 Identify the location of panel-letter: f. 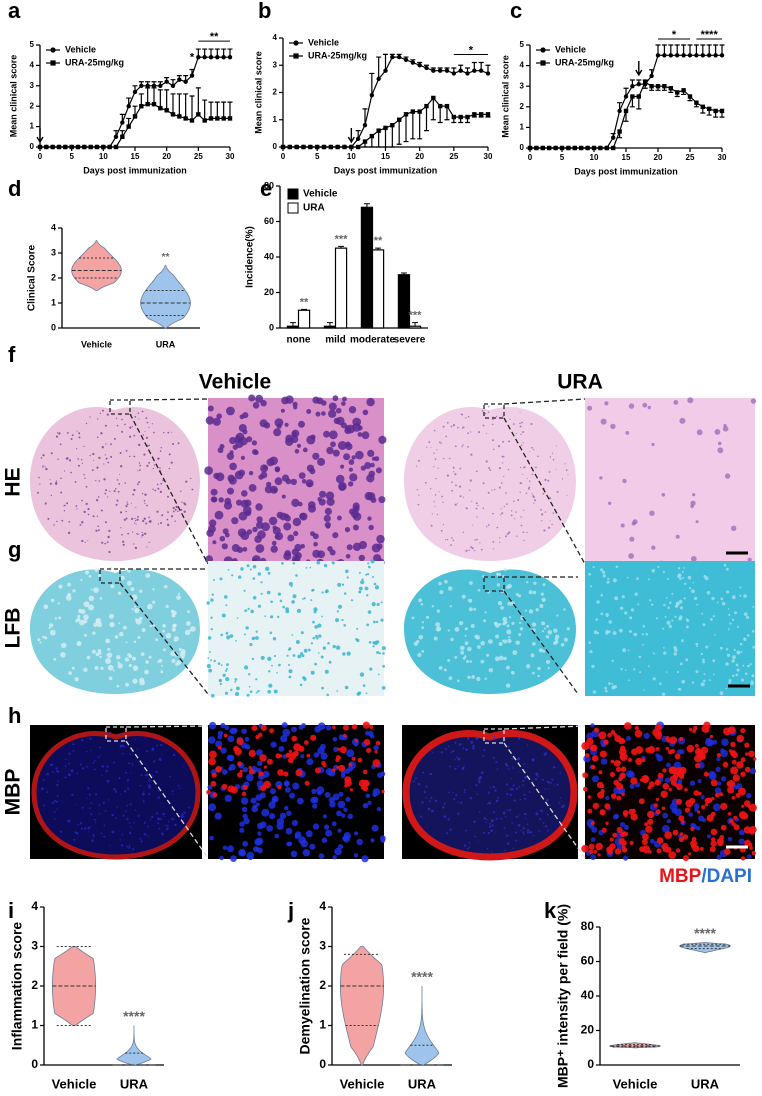
(12, 354).